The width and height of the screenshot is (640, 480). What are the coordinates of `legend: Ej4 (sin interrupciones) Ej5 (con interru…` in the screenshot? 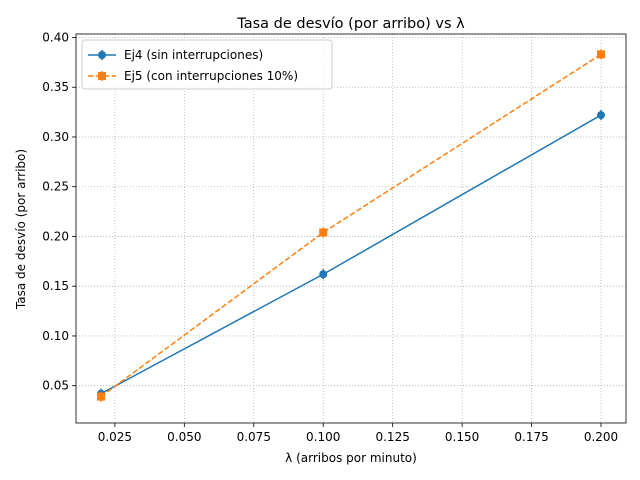 It's located at (207, 64).